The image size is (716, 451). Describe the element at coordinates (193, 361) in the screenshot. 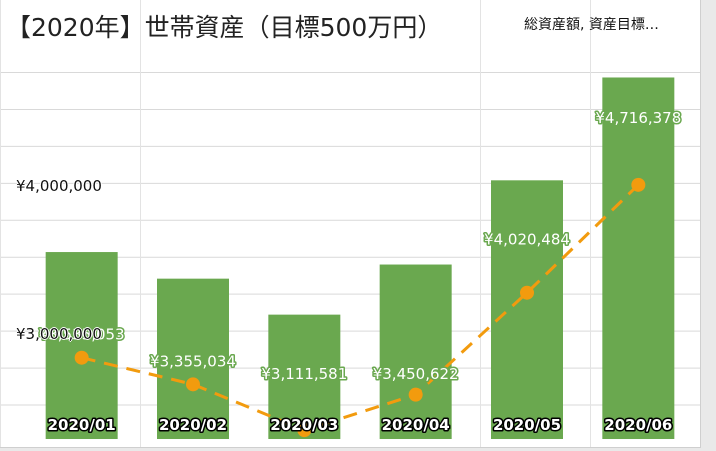

I see `data-label: ¥3,355,034` at that location.